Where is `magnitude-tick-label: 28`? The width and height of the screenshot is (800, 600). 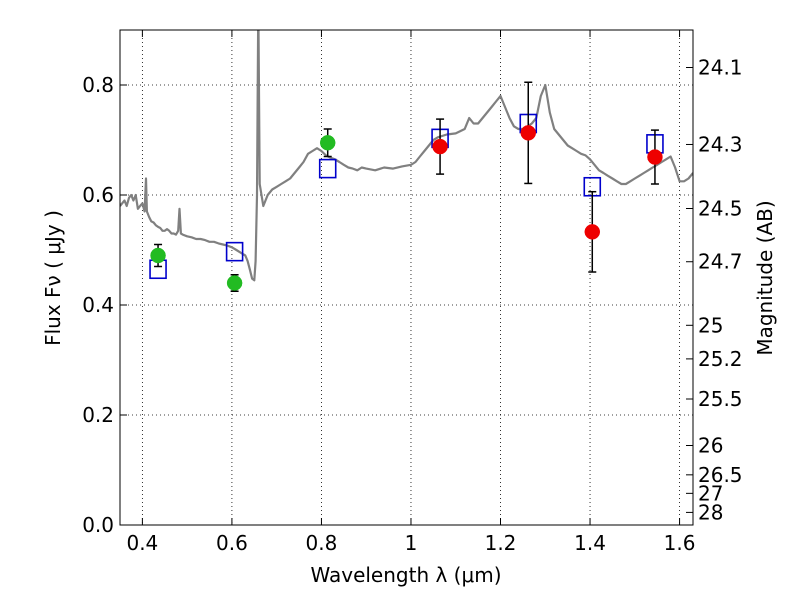
magnitude-tick-label: 28 is located at coordinates (710, 512).